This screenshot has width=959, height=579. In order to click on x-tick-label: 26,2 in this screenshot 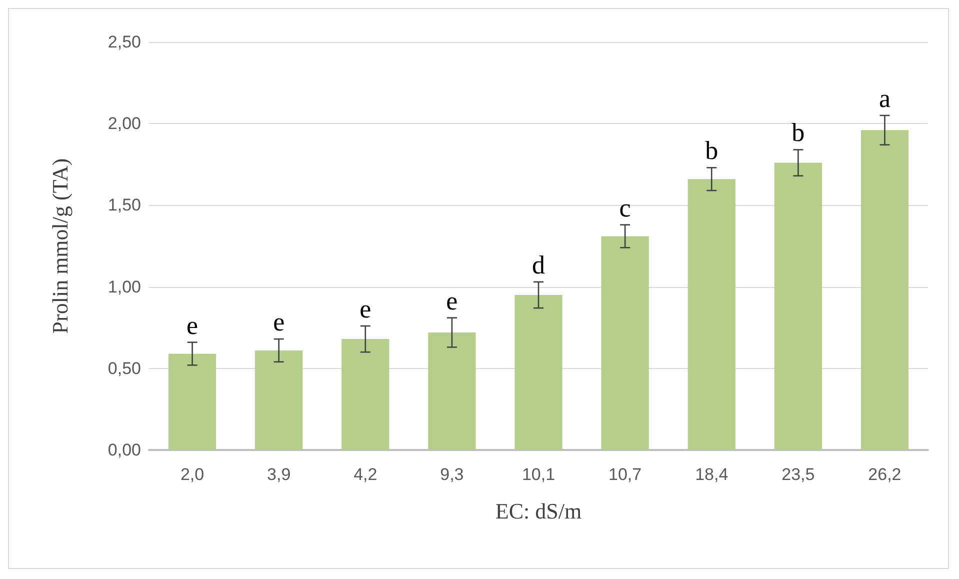, I will do `click(885, 474)`.